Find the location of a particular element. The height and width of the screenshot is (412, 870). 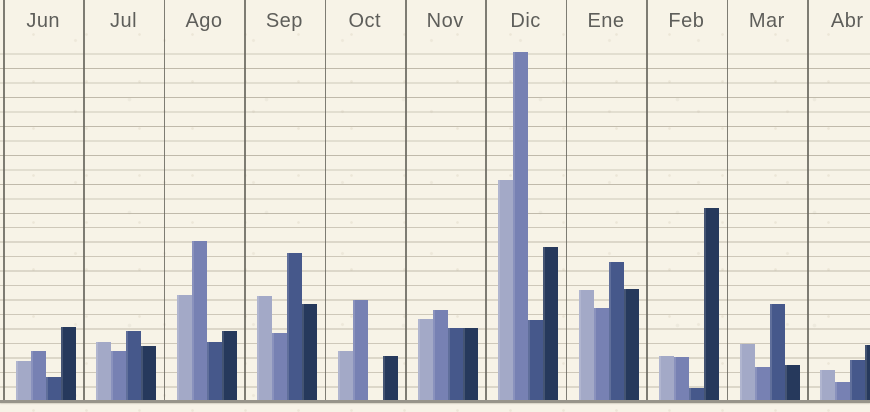

bar-sep-series-3-steel is located at coordinates (295, 327).